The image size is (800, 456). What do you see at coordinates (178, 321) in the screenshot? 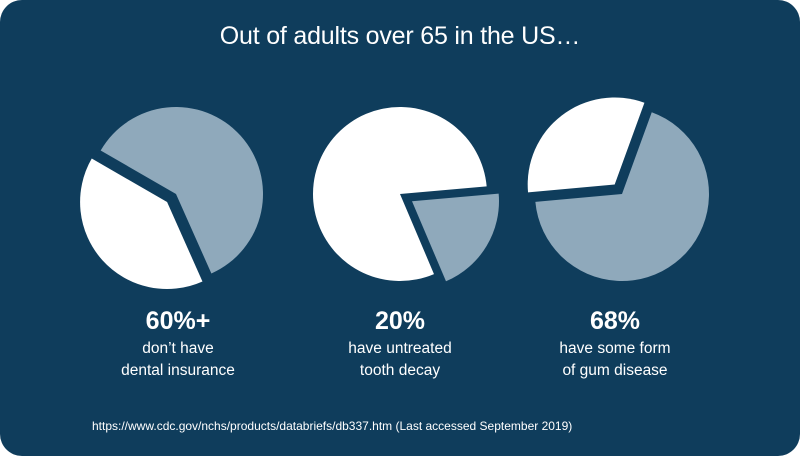
I see `stat-value: 60%+` at bounding box center [178, 321].